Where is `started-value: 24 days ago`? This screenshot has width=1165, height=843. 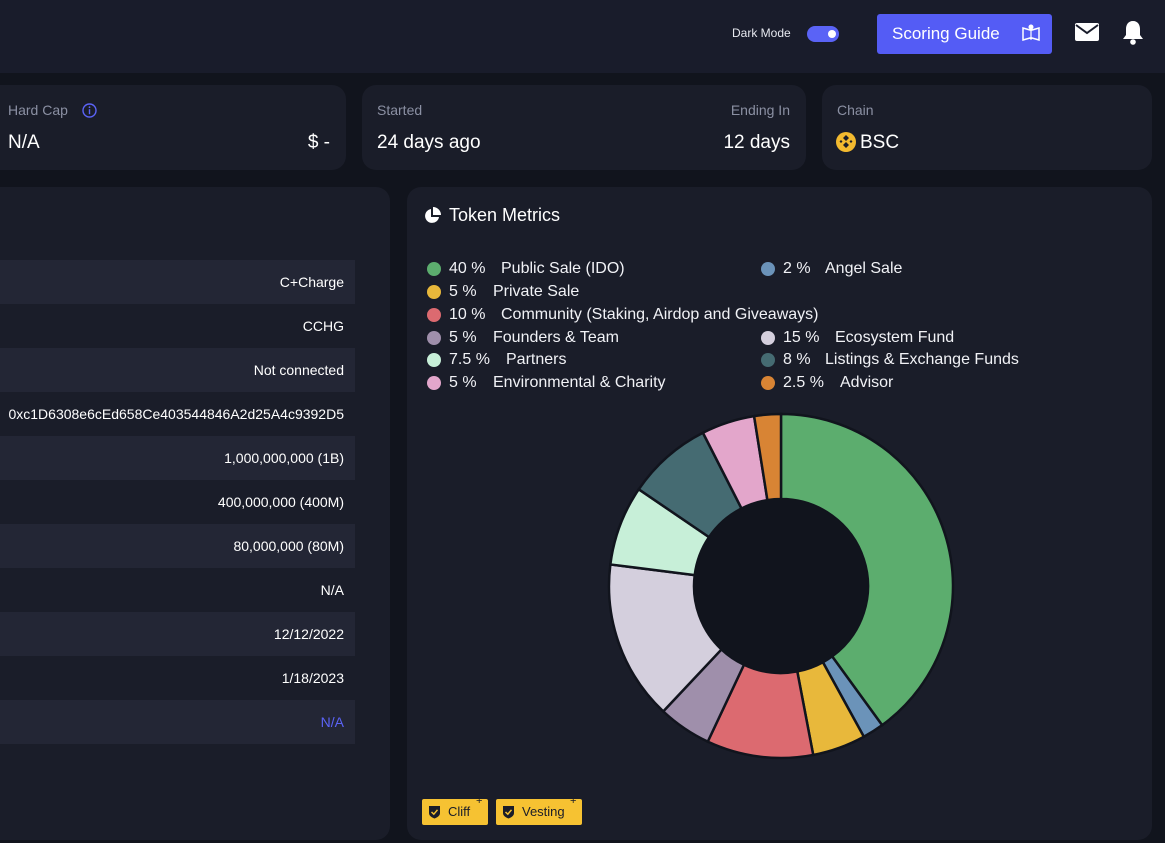
started-value: 24 days ago is located at coordinates (429, 142).